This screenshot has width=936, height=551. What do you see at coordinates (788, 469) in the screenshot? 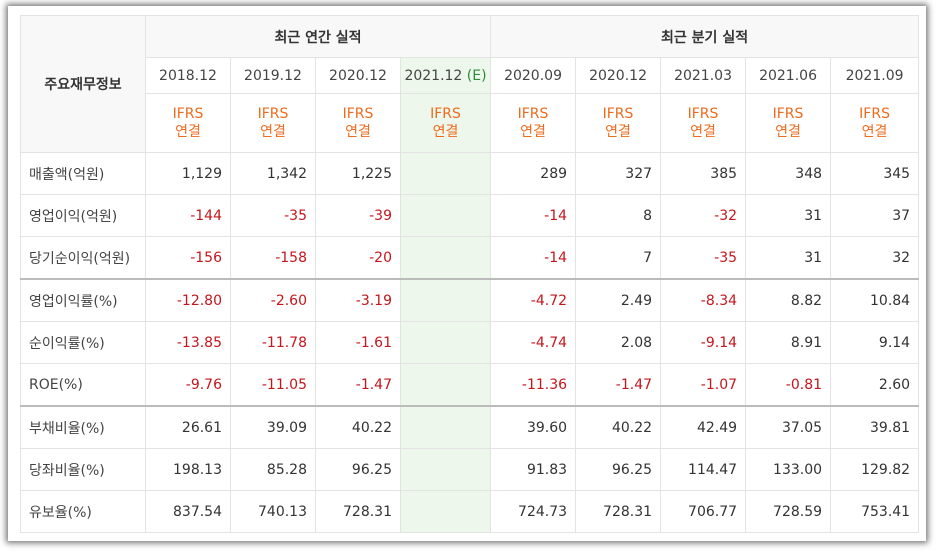
I see `value-cell: 133.00` at bounding box center [788, 469].